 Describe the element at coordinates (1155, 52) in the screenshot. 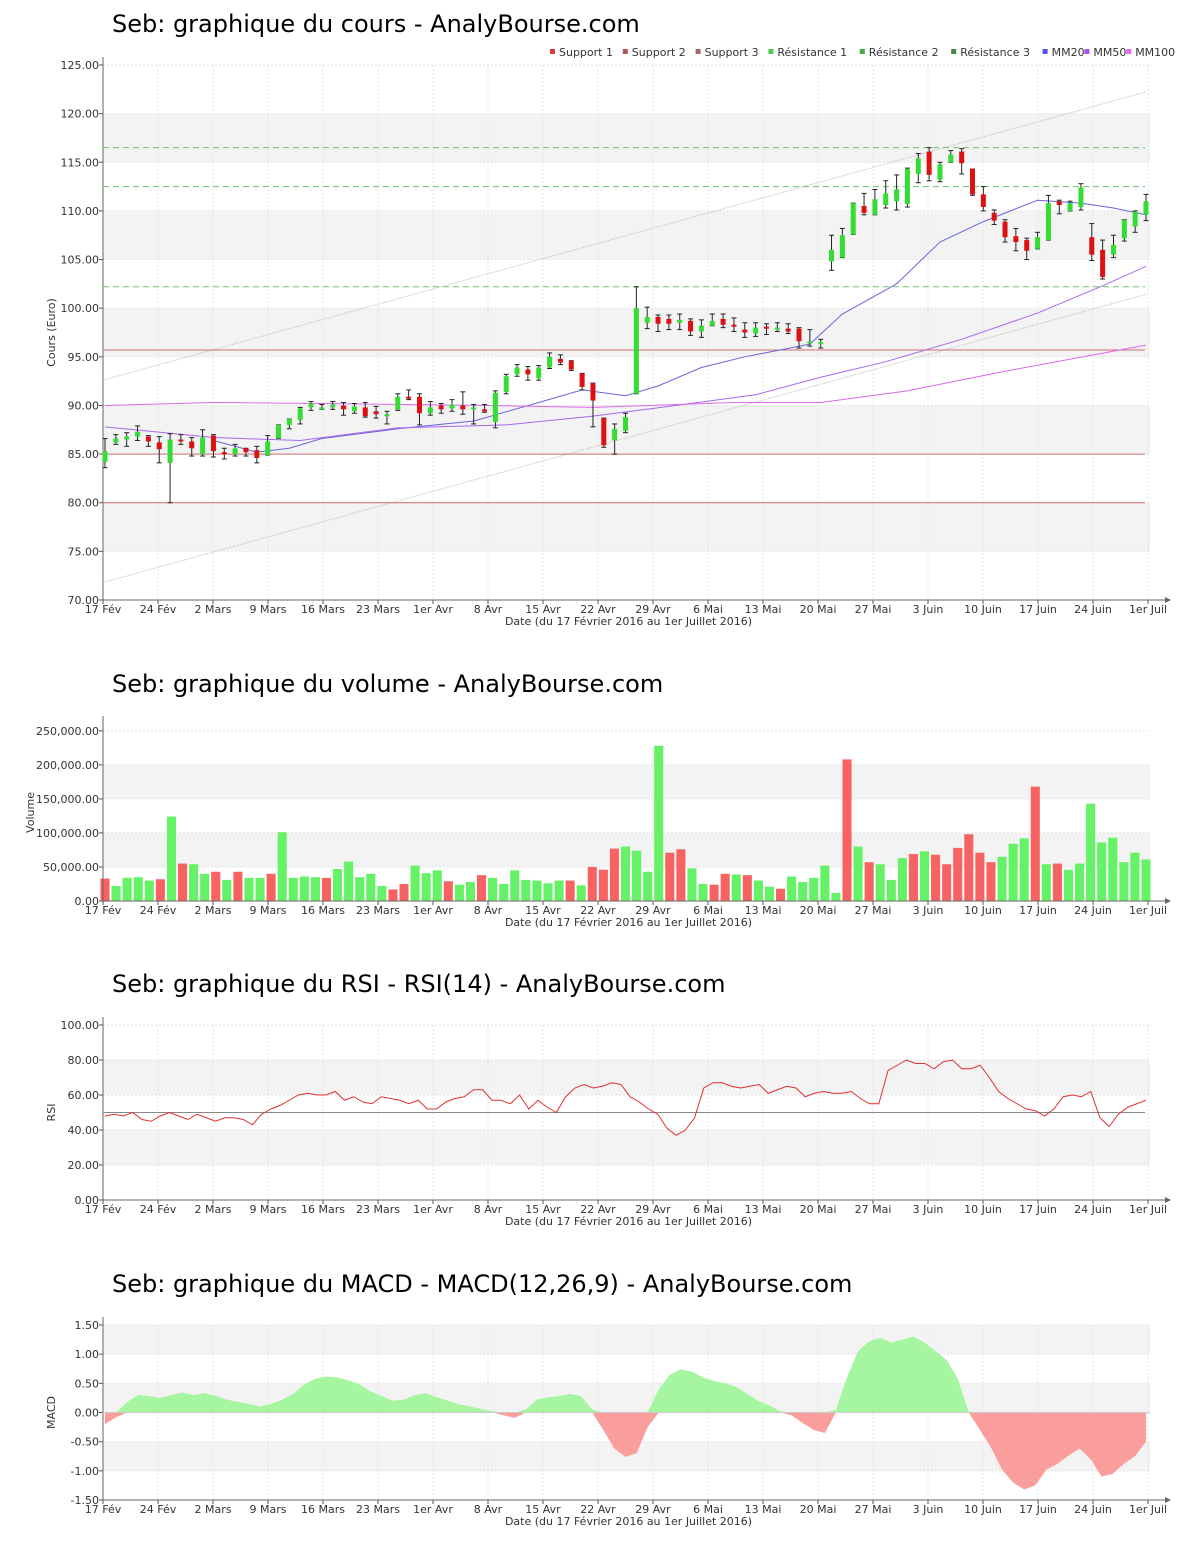

I see `legend-item: MM100` at that location.